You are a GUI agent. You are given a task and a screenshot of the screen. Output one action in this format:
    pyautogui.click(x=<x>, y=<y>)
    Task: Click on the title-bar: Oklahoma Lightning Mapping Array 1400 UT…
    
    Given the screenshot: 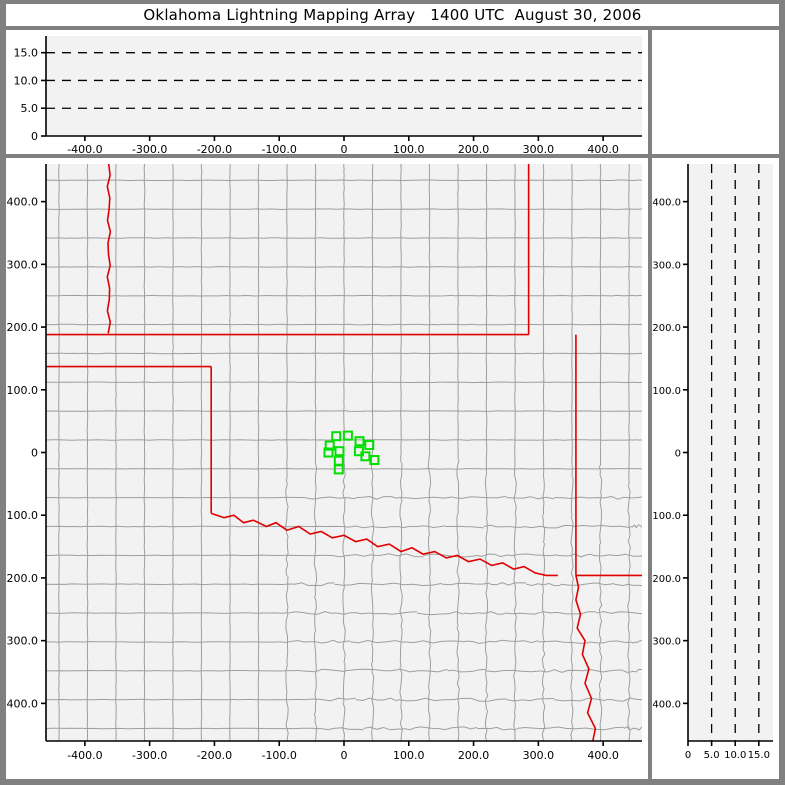 What is the action you would take?
    pyautogui.click(x=392, y=15)
    